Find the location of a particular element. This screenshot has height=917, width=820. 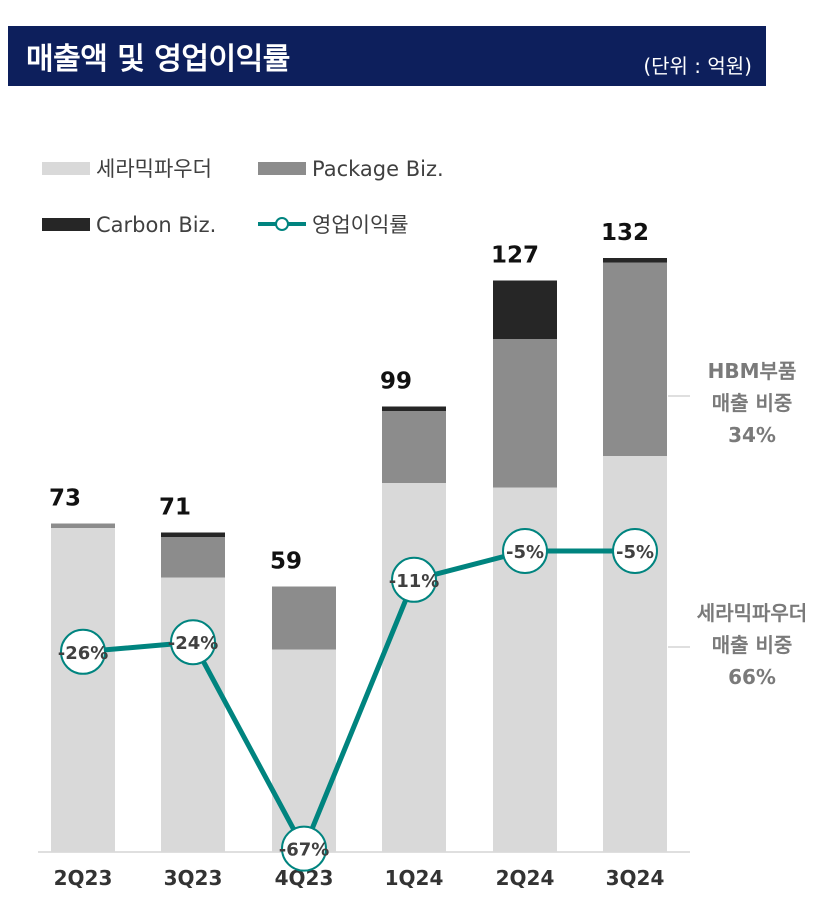

unit-label: (단위 : 억원) is located at coordinates (697, 66).